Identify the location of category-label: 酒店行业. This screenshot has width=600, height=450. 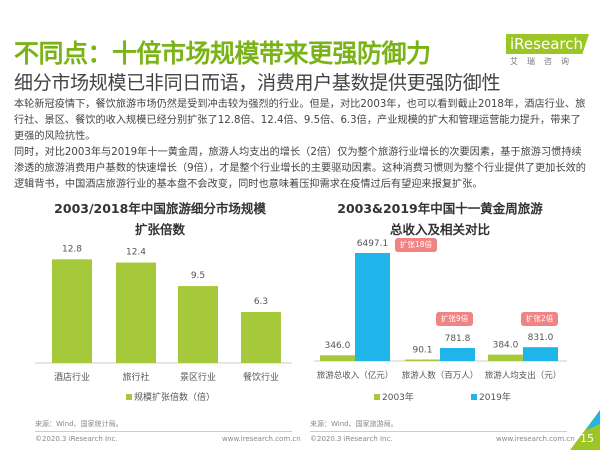
(72, 377).